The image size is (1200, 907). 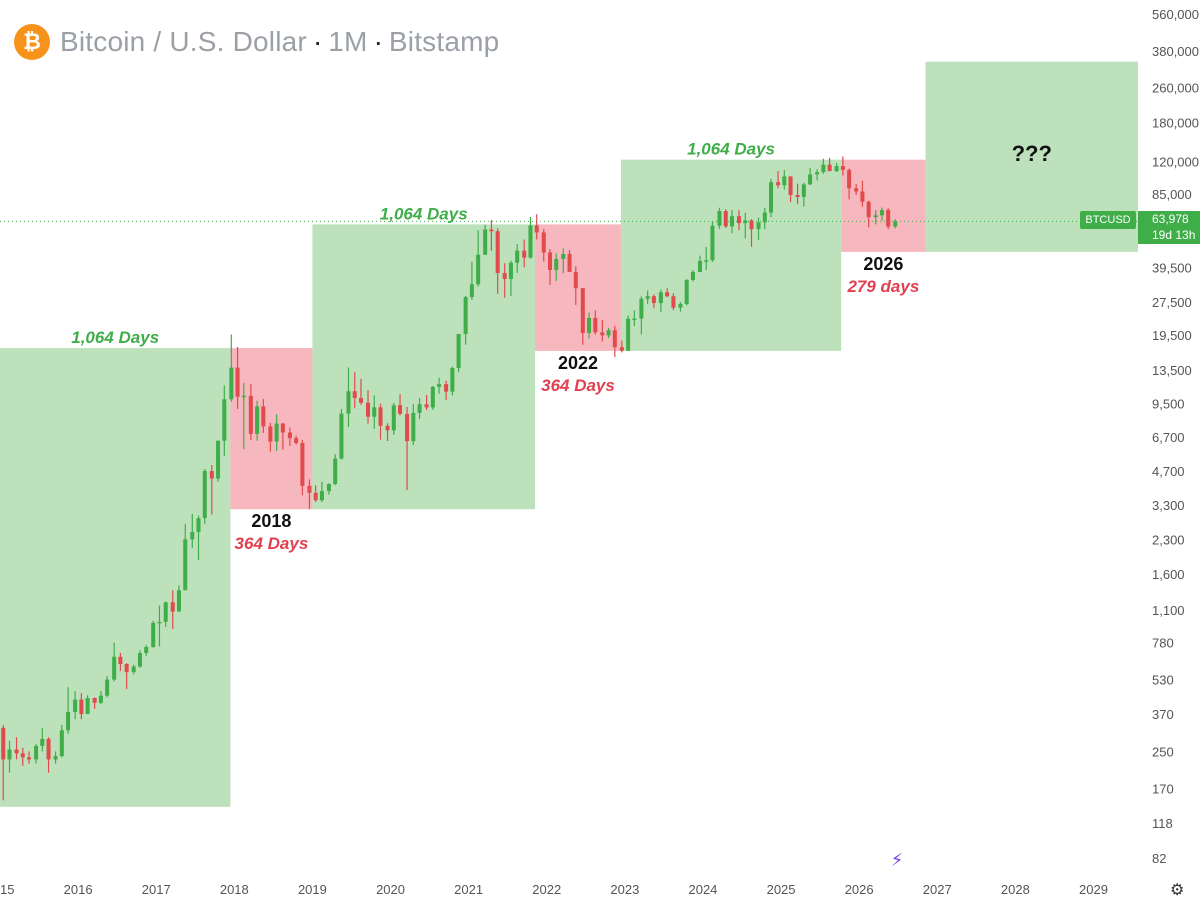 What do you see at coordinates (183, 41) in the screenshot?
I see `symbol-title: Bitcoin / U.S. Dollar` at bounding box center [183, 41].